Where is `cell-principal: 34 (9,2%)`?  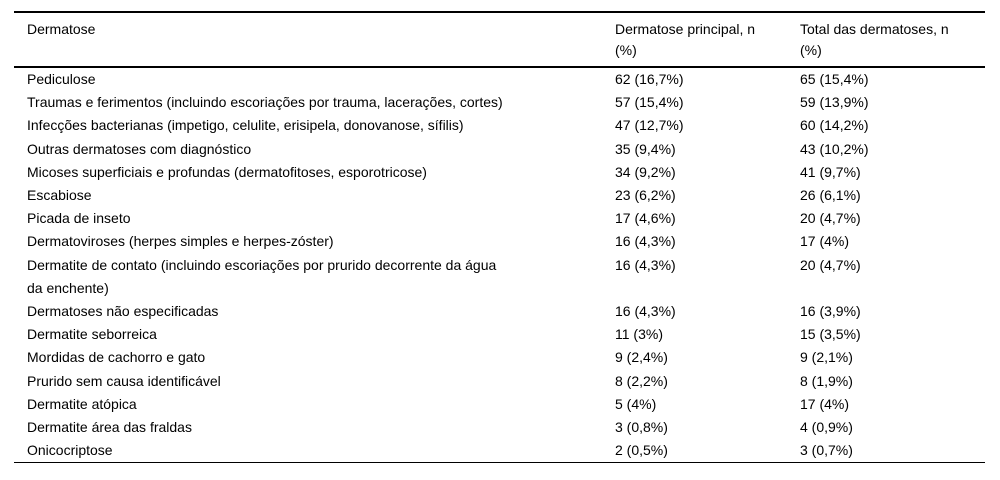 cell-principal: 34 (9,2%) is located at coordinates (645, 171).